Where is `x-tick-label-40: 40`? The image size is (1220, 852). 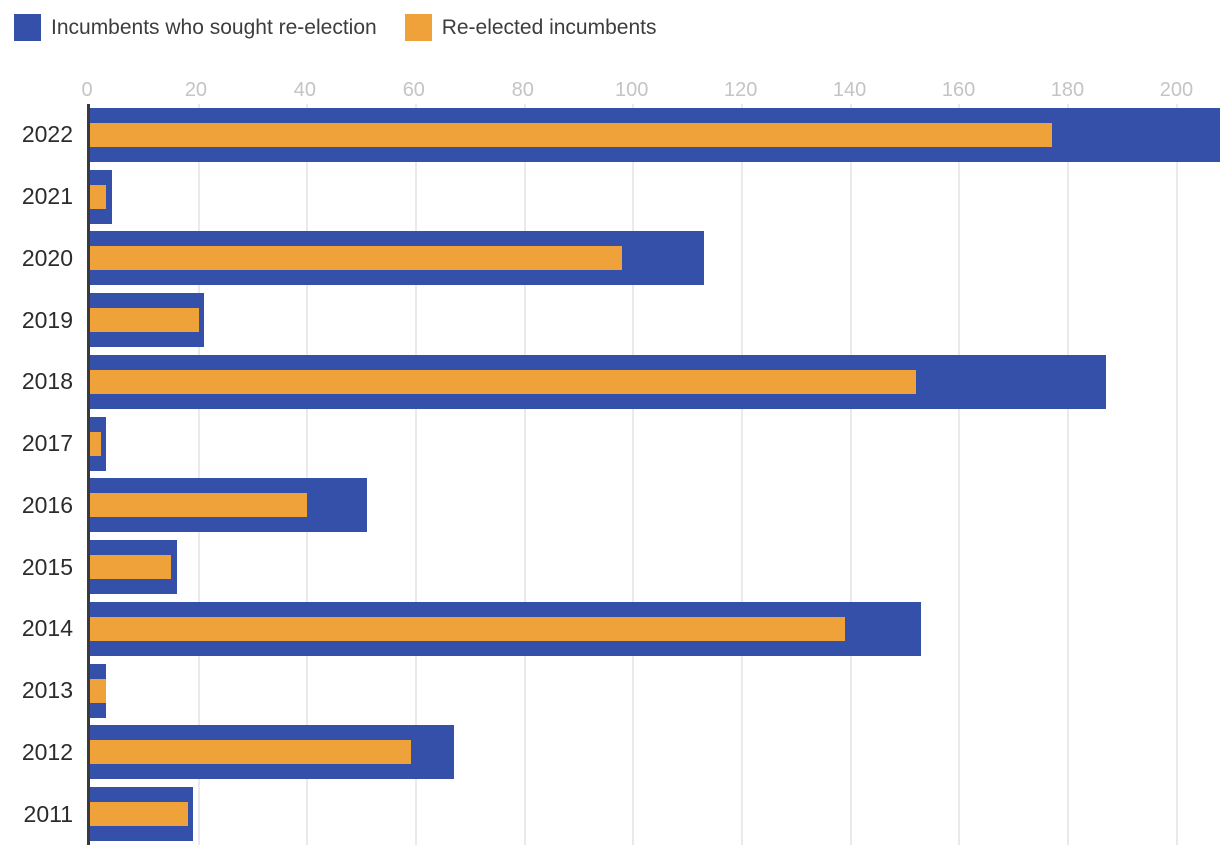
x-tick-label-40: 40 is located at coordinates (304, 90).